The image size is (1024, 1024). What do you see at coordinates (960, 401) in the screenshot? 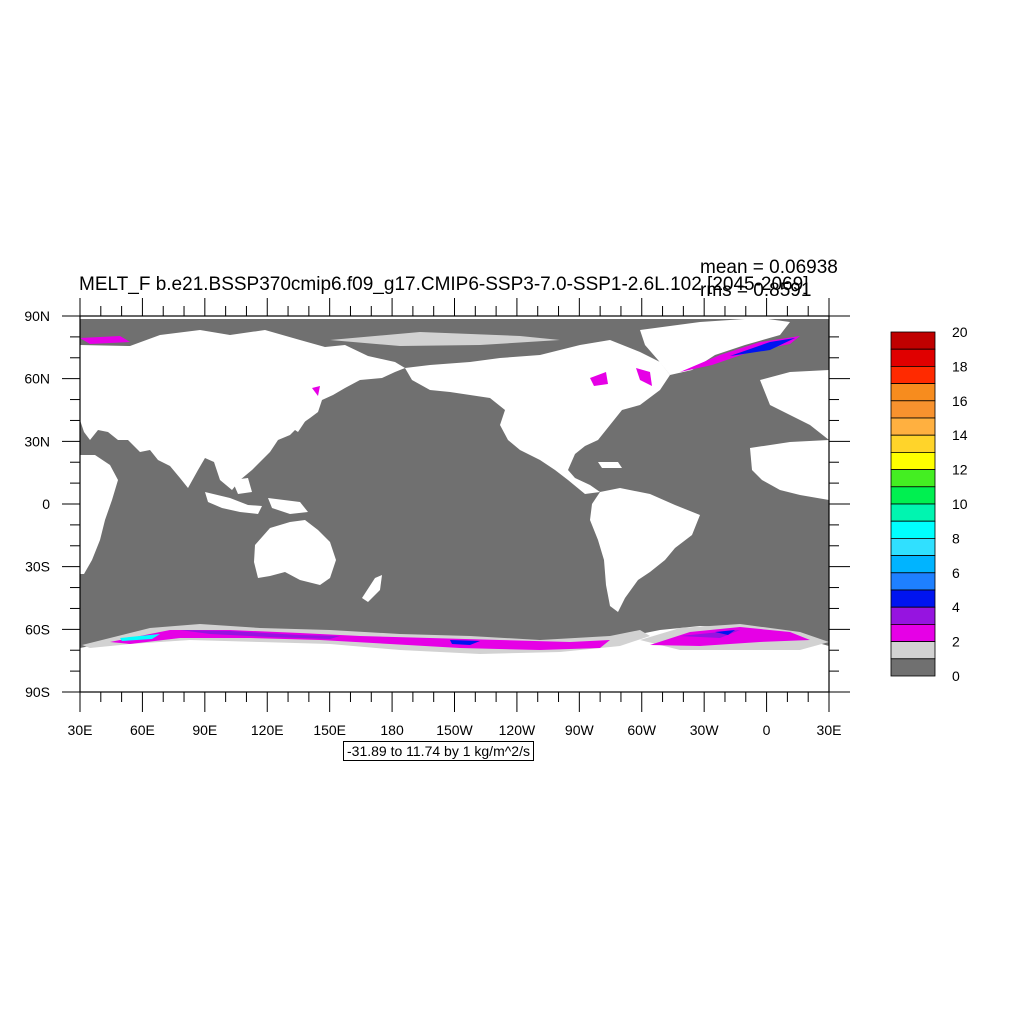
I see `colorbar-label: 16` at bounding box center [960, 401].